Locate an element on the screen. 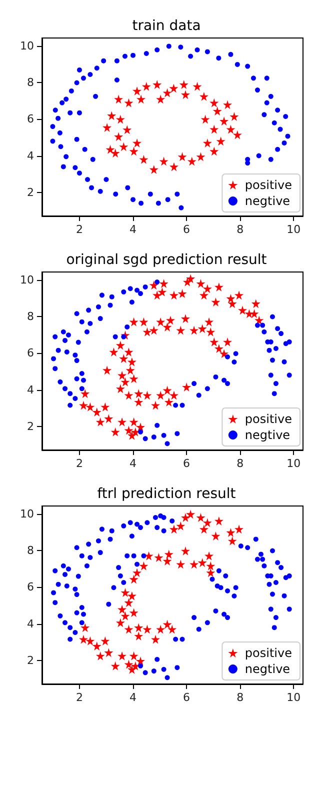 Image resolution: width=333 pixels, height=792 pixels. x-tick-label: 10 is located at coordinates (293, 463).